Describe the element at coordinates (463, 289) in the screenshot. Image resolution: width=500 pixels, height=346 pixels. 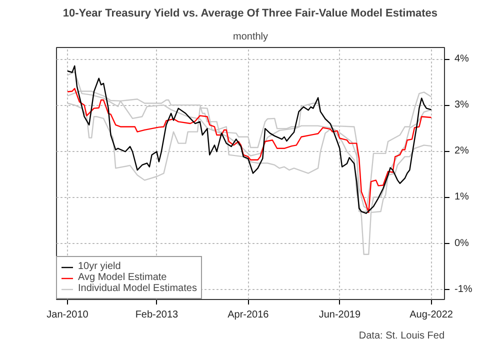
I see `y-tick-label: -1%` at that location.